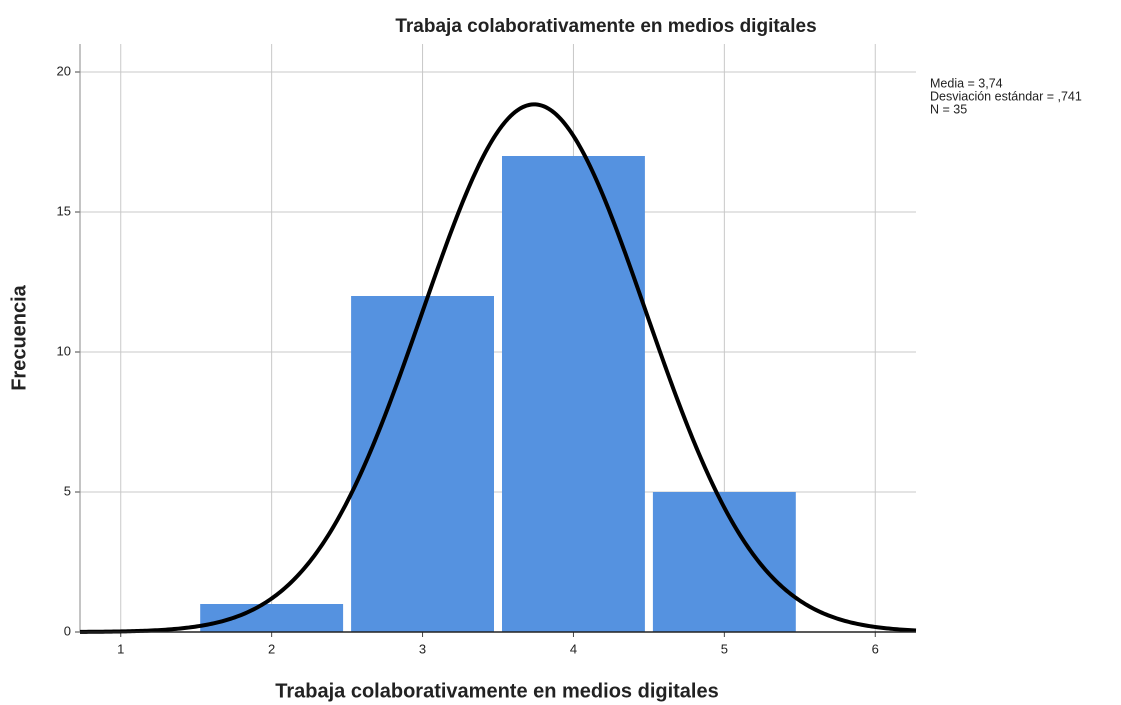 The height and width of the screenshot is (705, 1121). I want to click on x-tick-label: 4, so click(573, 648).